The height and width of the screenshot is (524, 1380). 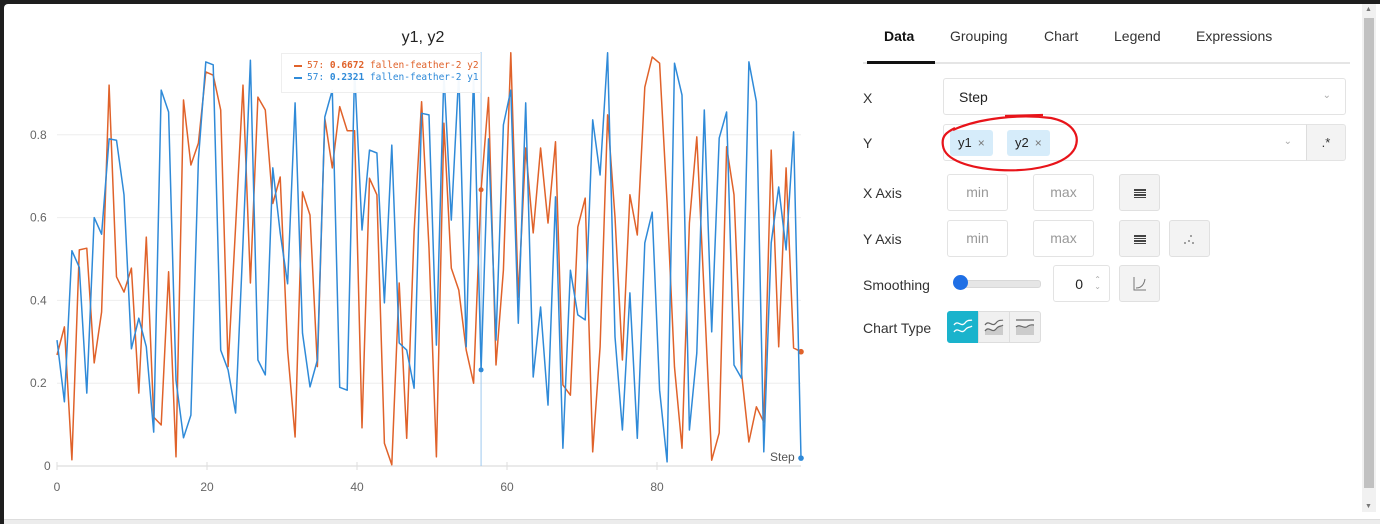 I want to click on x-select: Step ⌄, so click(x=1144, y=96).